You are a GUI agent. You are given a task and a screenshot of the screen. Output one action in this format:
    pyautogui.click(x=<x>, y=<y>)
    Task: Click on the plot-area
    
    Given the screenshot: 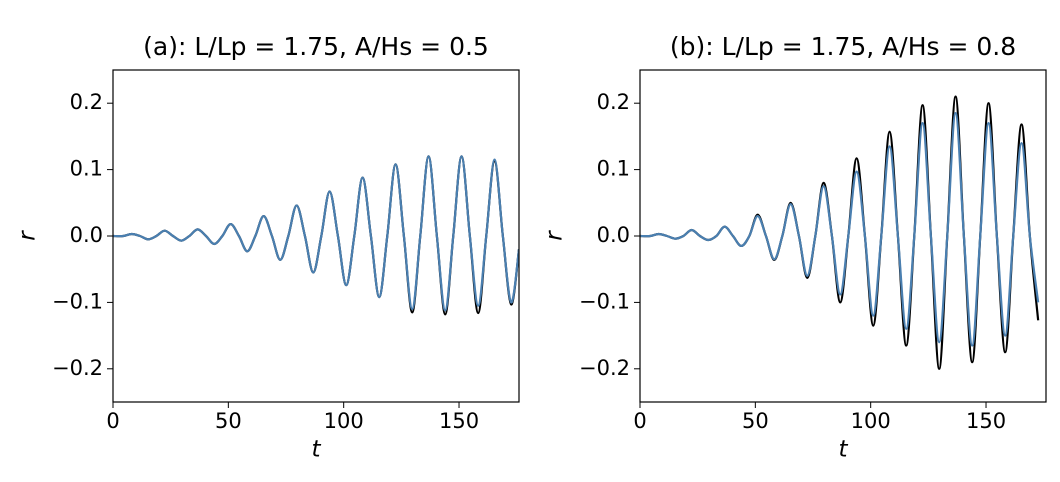 What is the action you would take?
    pyautogui.click(x=316, y=235)
    